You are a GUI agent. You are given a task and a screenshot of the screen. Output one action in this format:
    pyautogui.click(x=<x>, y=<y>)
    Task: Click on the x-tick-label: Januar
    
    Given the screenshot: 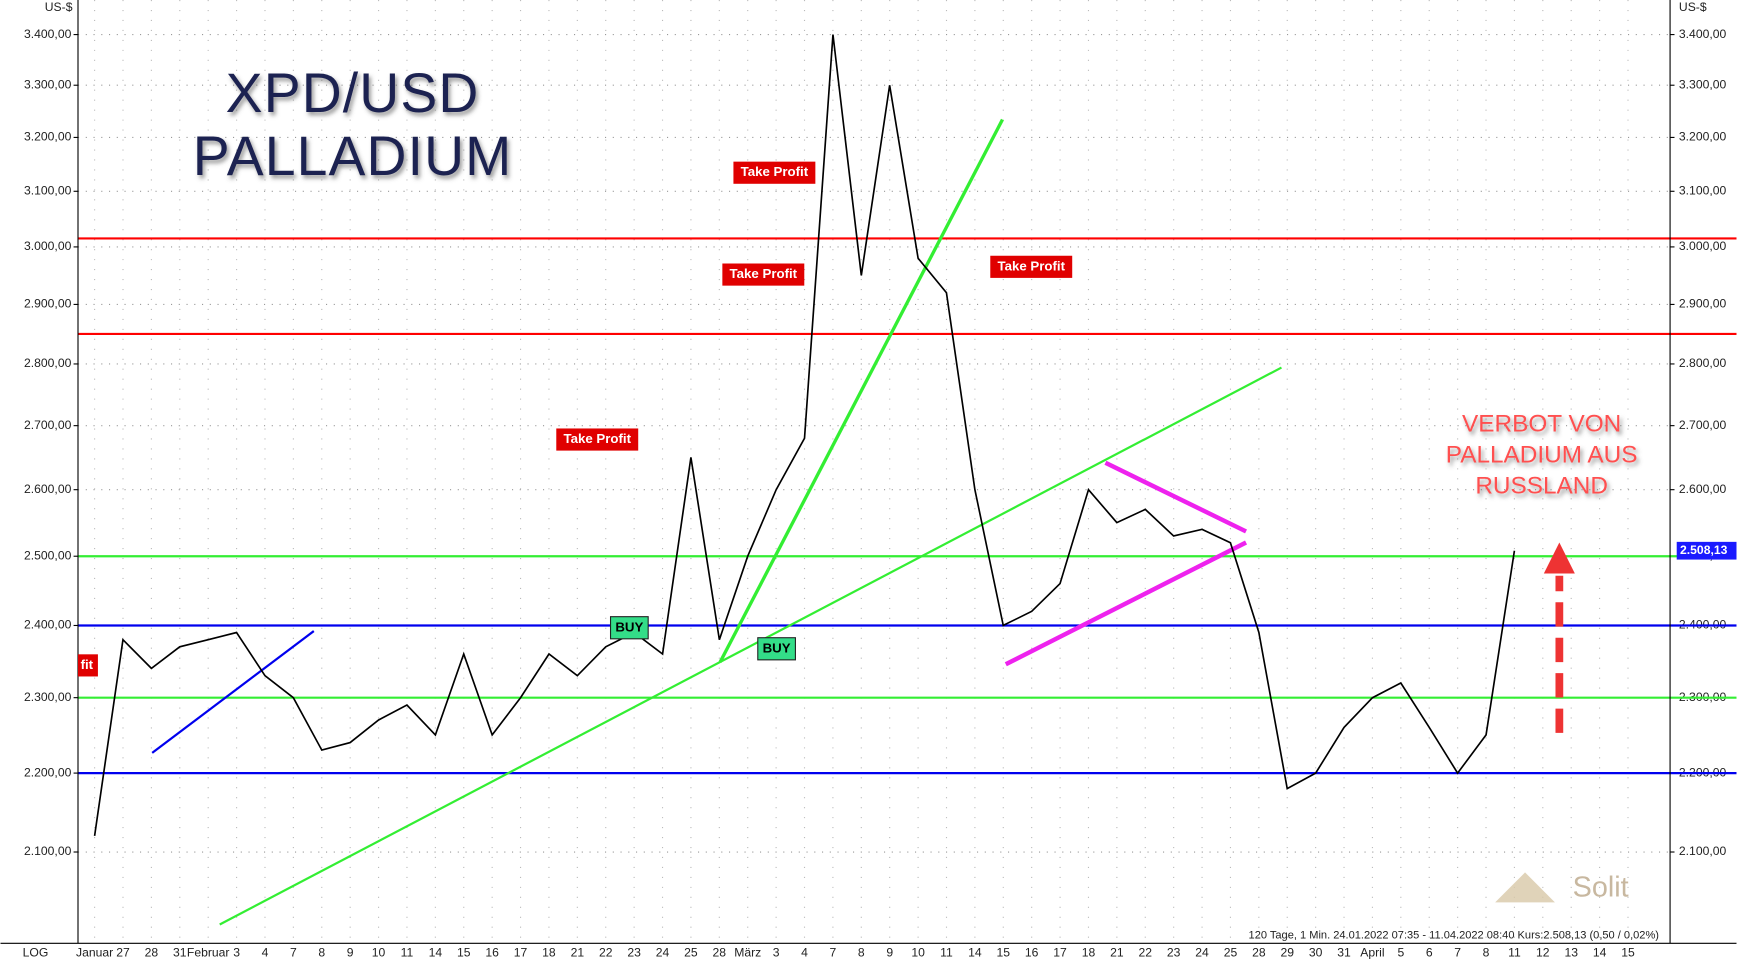 What is the action you would take?
    pyautogui.click(x=94, y=952)
    